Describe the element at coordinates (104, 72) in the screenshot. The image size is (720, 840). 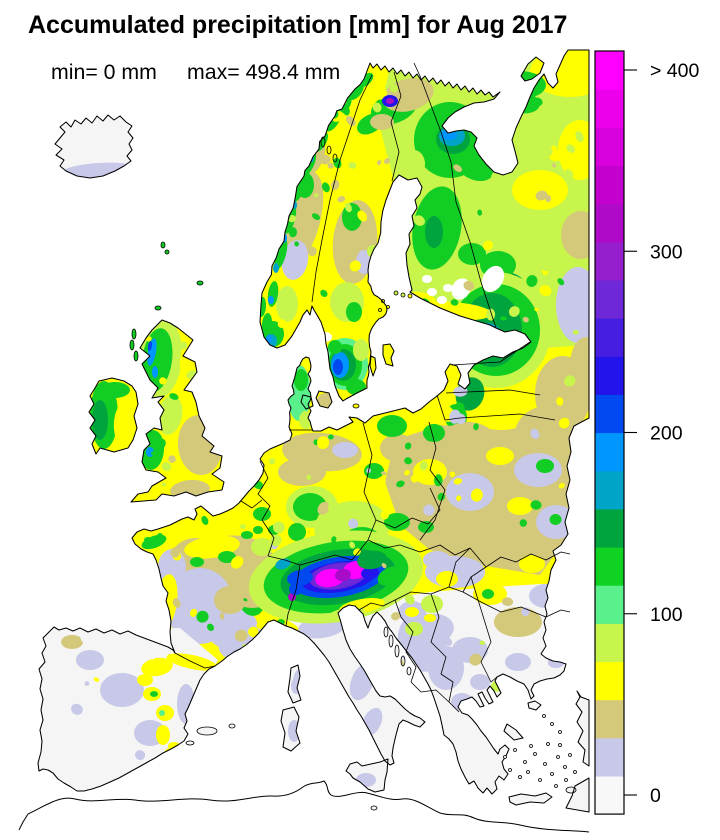
I see `svg-text: min= 0 mm` at that location.